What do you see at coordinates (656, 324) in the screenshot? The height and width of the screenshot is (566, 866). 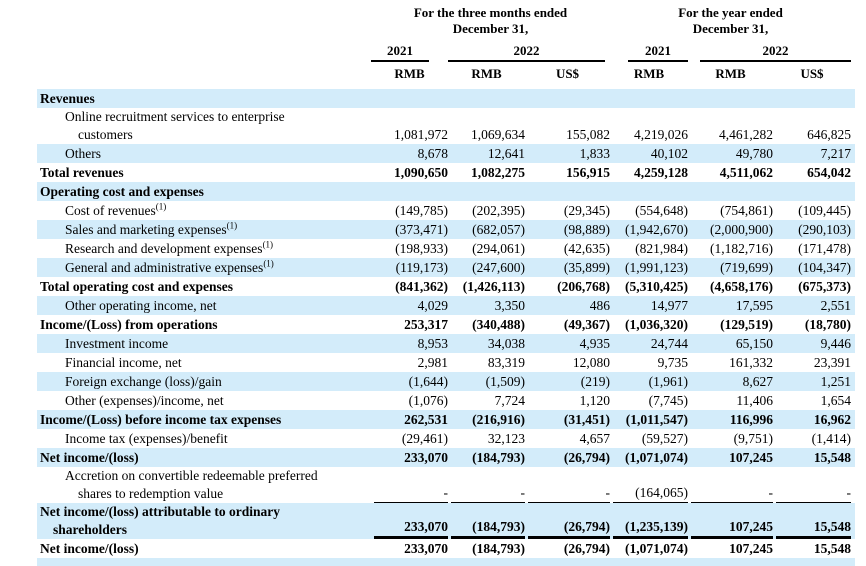 I see `value-cell: (1,036,320)` at bounding box center [656, 324].